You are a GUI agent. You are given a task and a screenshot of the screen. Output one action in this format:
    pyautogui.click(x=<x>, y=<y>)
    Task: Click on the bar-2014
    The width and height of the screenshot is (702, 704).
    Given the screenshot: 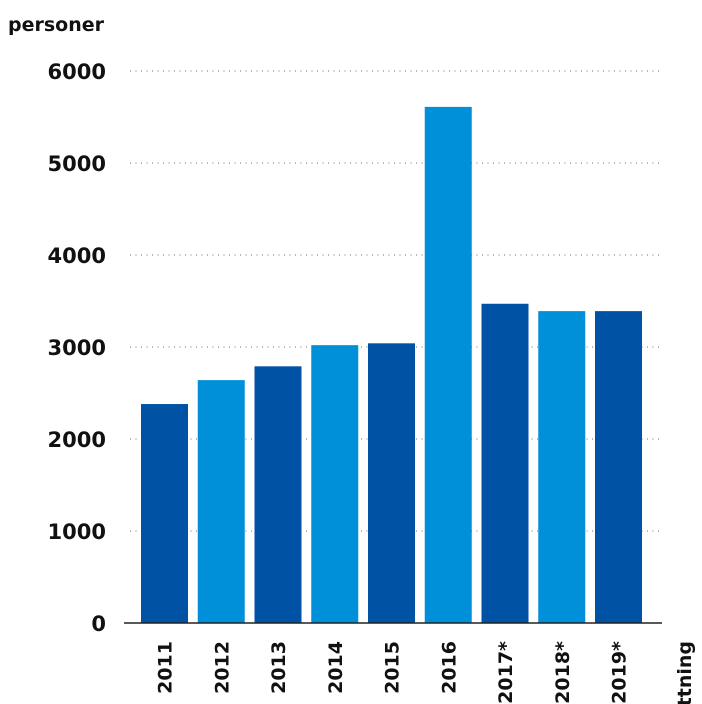 What is the action you would take?
    pyautogui.click(x=335, y=484)
    